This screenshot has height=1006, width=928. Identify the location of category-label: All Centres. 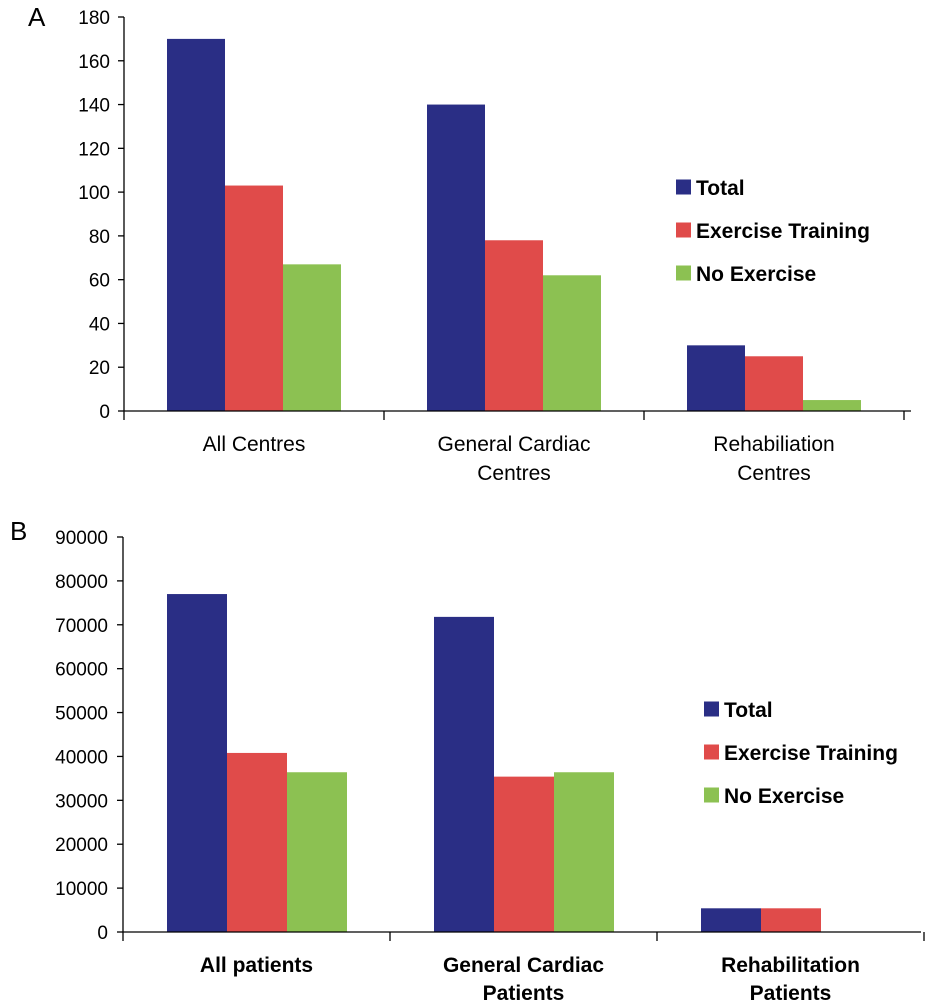
(254, 444).